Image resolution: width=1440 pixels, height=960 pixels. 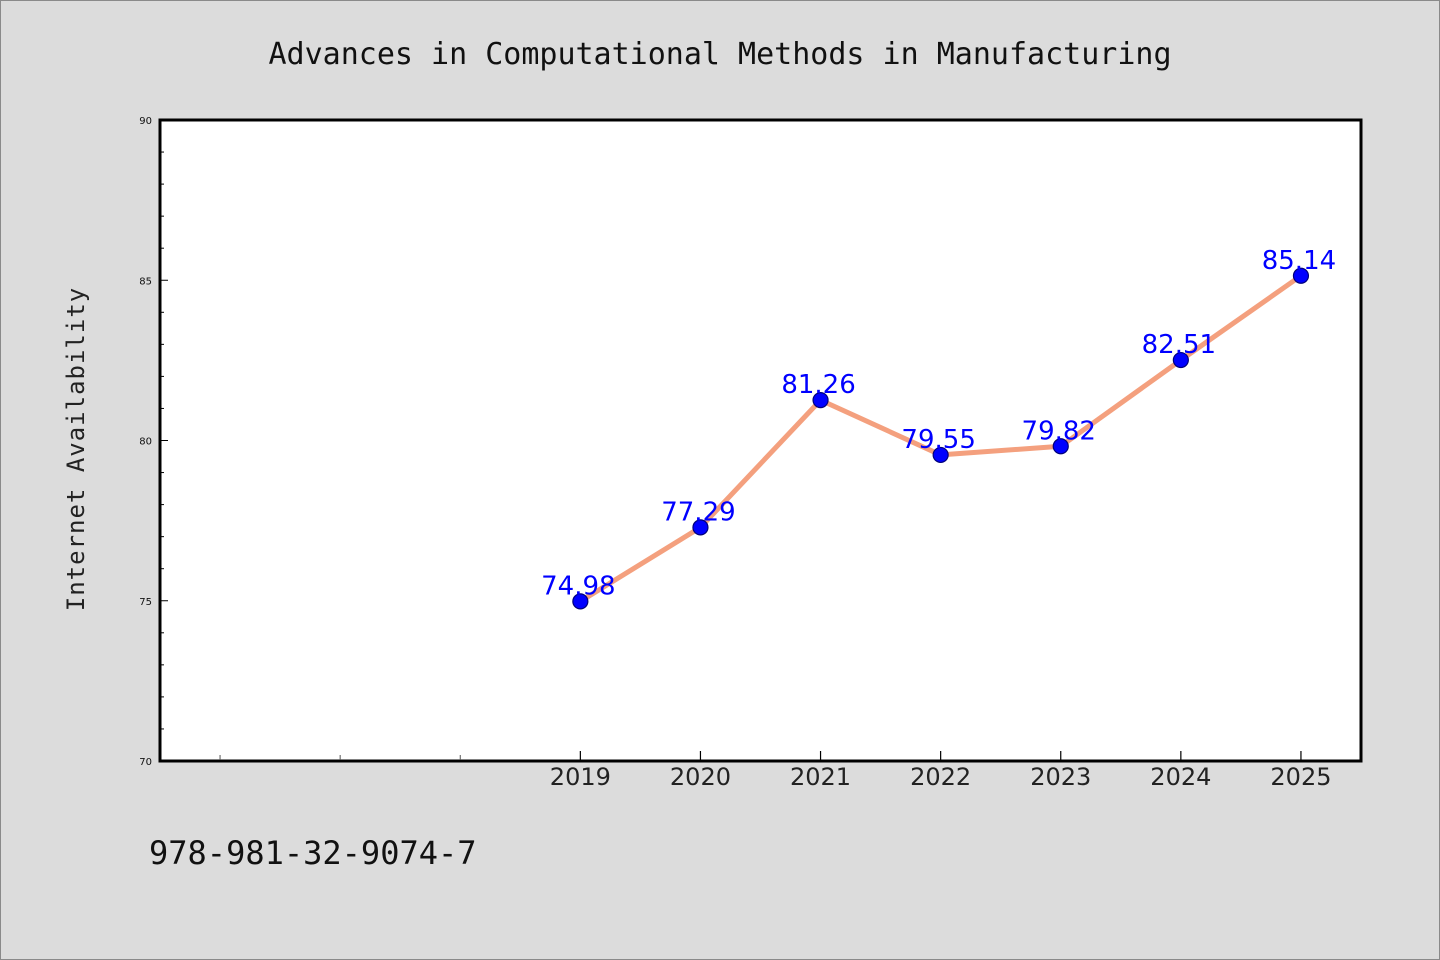 I want to click on y-tick-label: 75, so click(x=145, y=602).